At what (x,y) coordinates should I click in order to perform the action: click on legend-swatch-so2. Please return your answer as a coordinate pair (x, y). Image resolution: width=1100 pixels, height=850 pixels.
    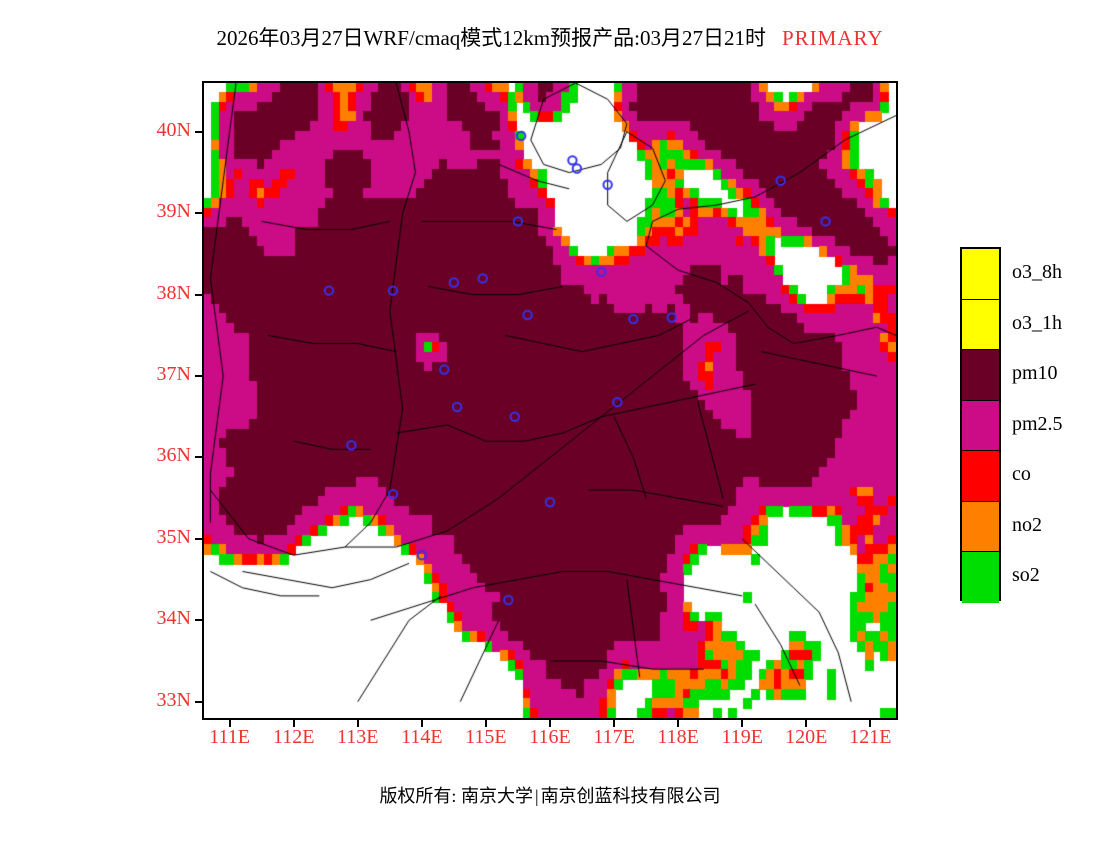
    Looking at the image, I should click on (980, 577).